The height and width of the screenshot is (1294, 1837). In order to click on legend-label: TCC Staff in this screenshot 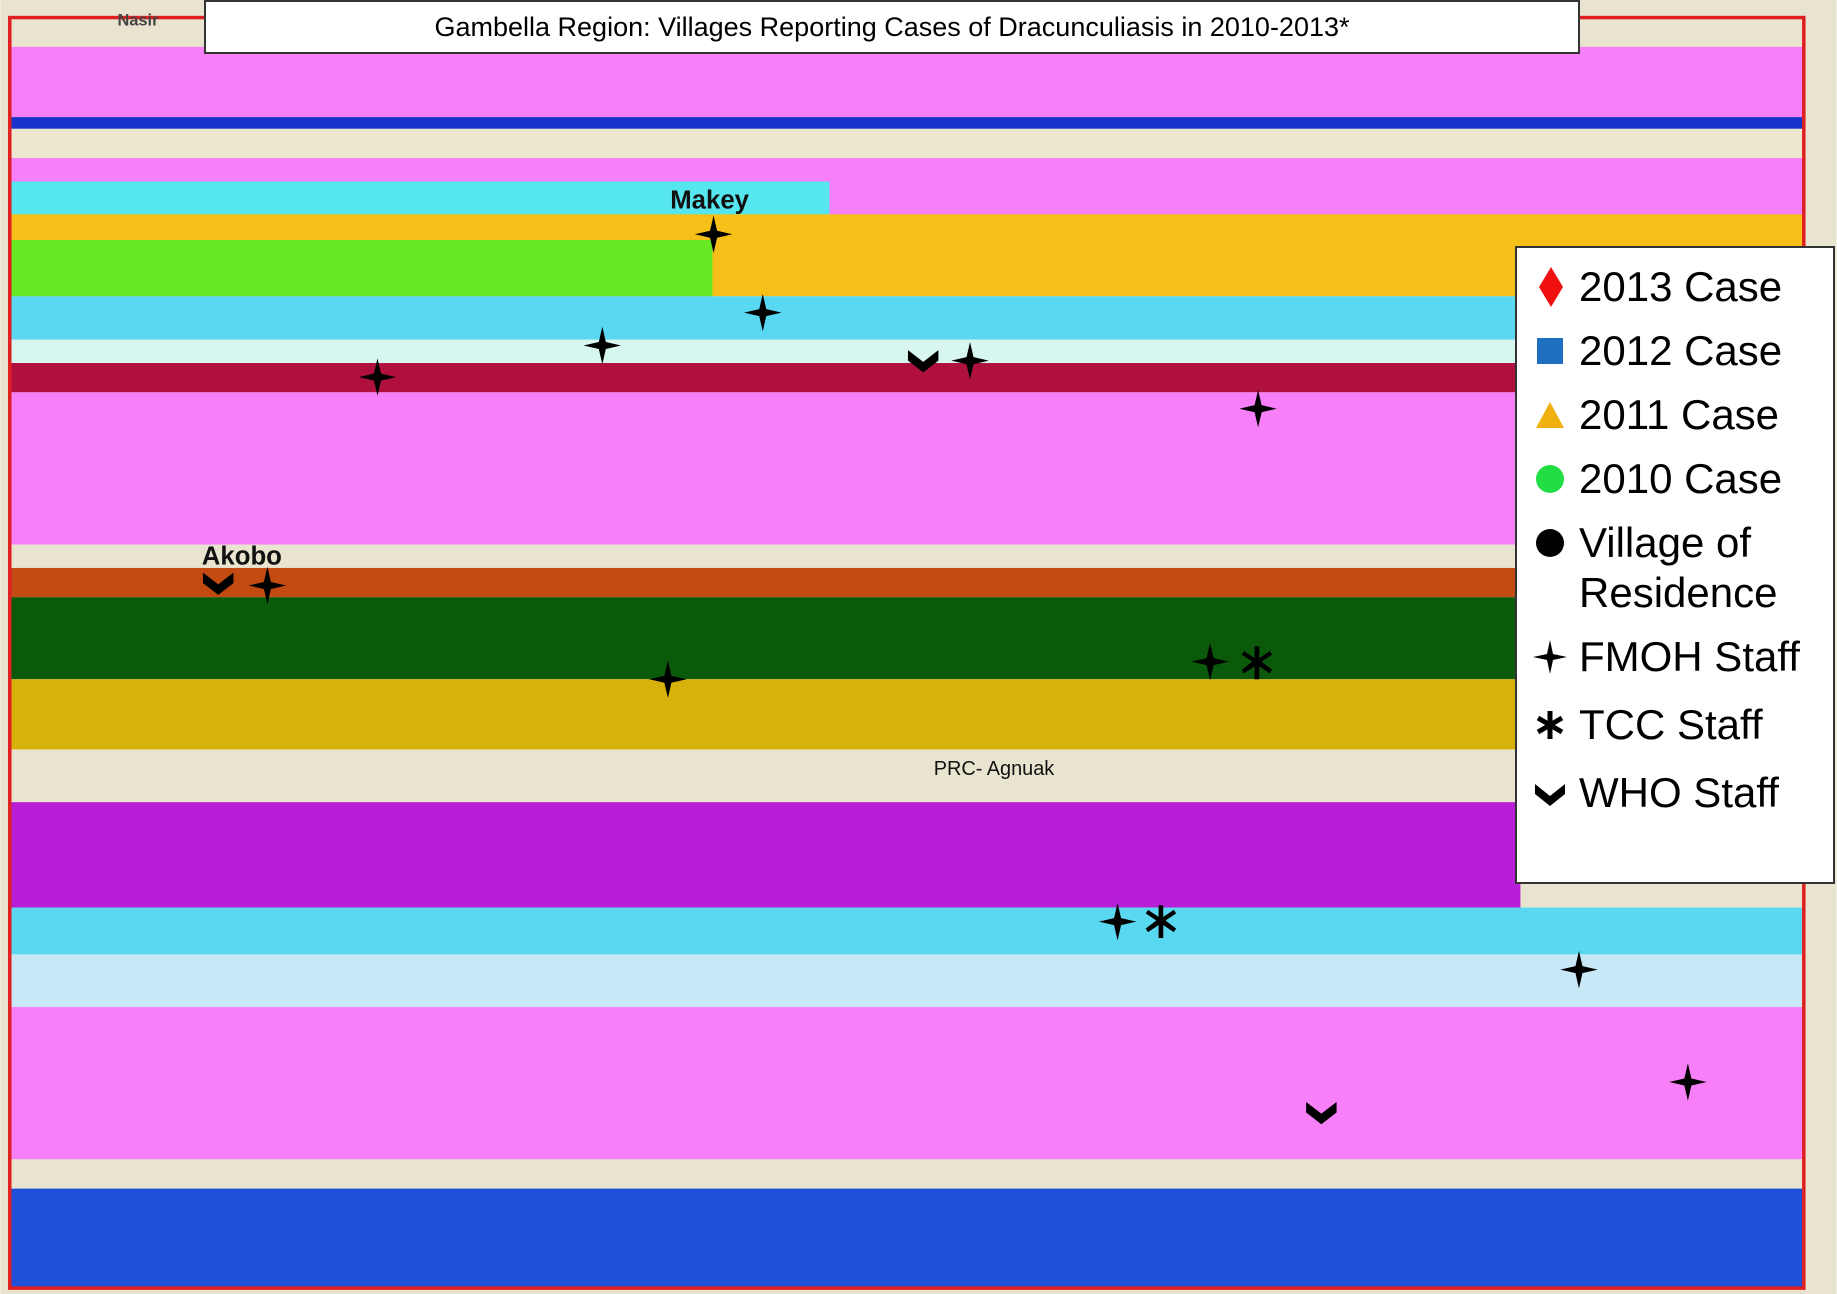, I will do `click(1671, 724)`.